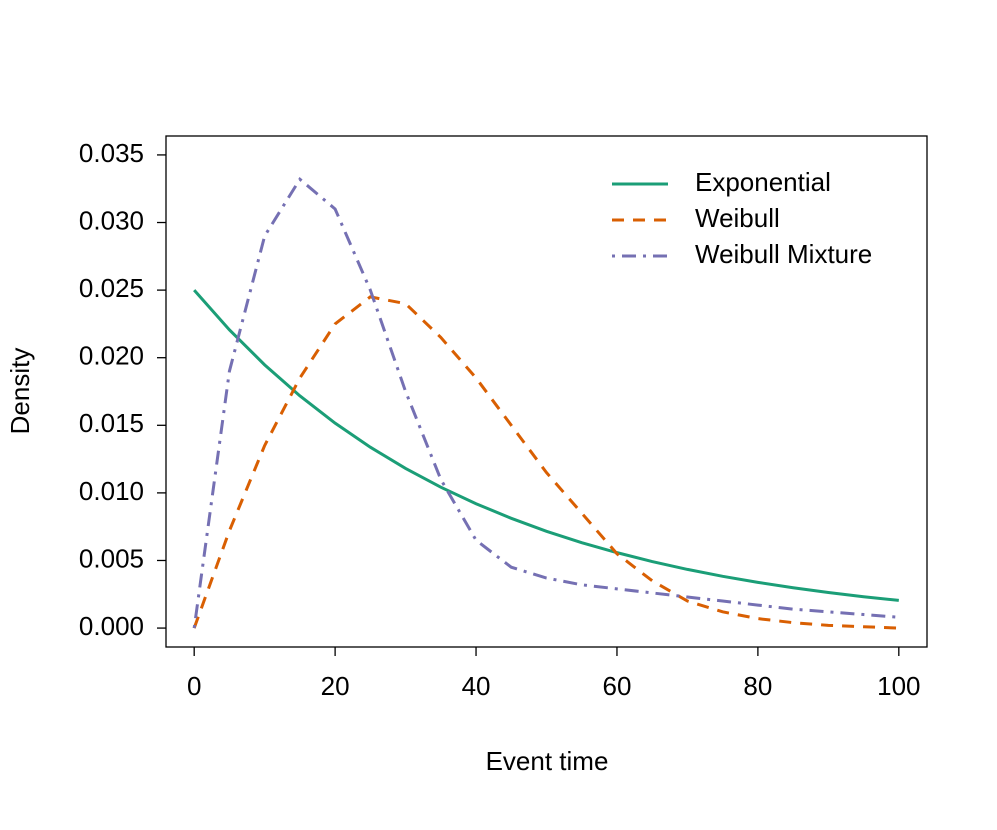 The image size is (997, 830). I want to click on x-tick-label: 40, so click(476, 686).